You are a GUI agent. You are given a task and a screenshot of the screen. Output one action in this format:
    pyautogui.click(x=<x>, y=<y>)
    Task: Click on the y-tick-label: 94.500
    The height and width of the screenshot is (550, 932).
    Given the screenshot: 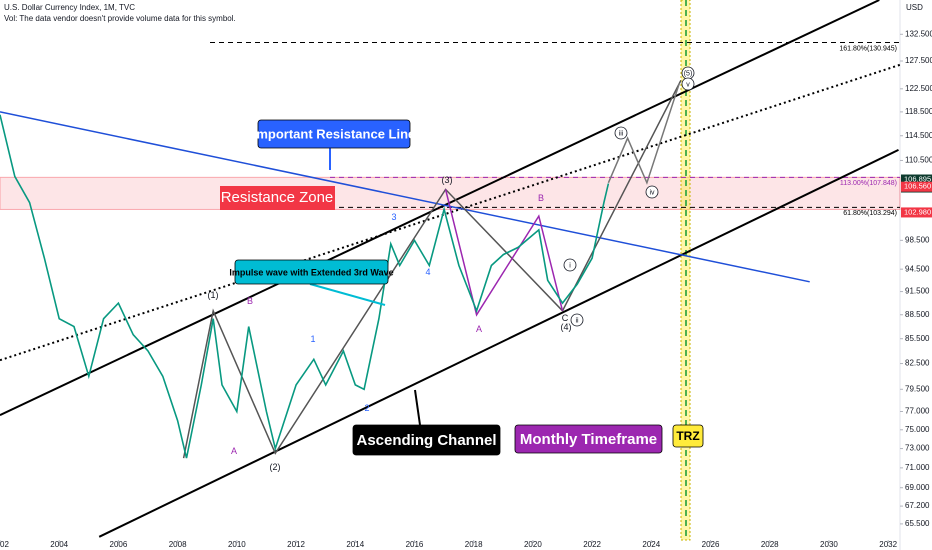 What is the action you would take?
    pyautogui.click(x=917, y=268)
    